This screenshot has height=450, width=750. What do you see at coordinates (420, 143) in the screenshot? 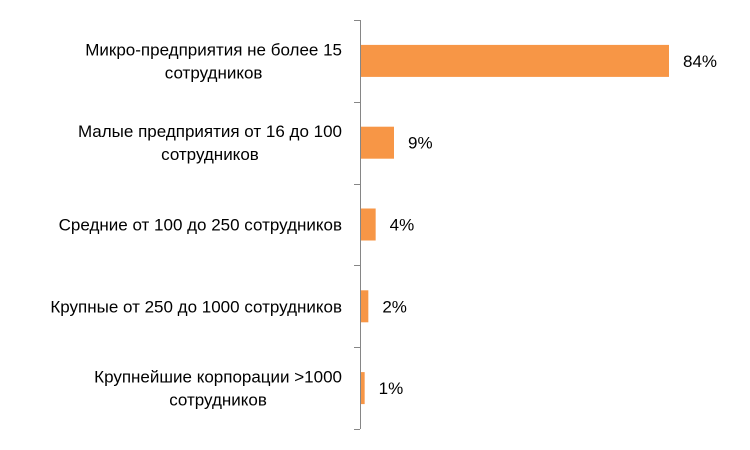
I see `data-label-1: 9%` at bounding box center [420, 143].